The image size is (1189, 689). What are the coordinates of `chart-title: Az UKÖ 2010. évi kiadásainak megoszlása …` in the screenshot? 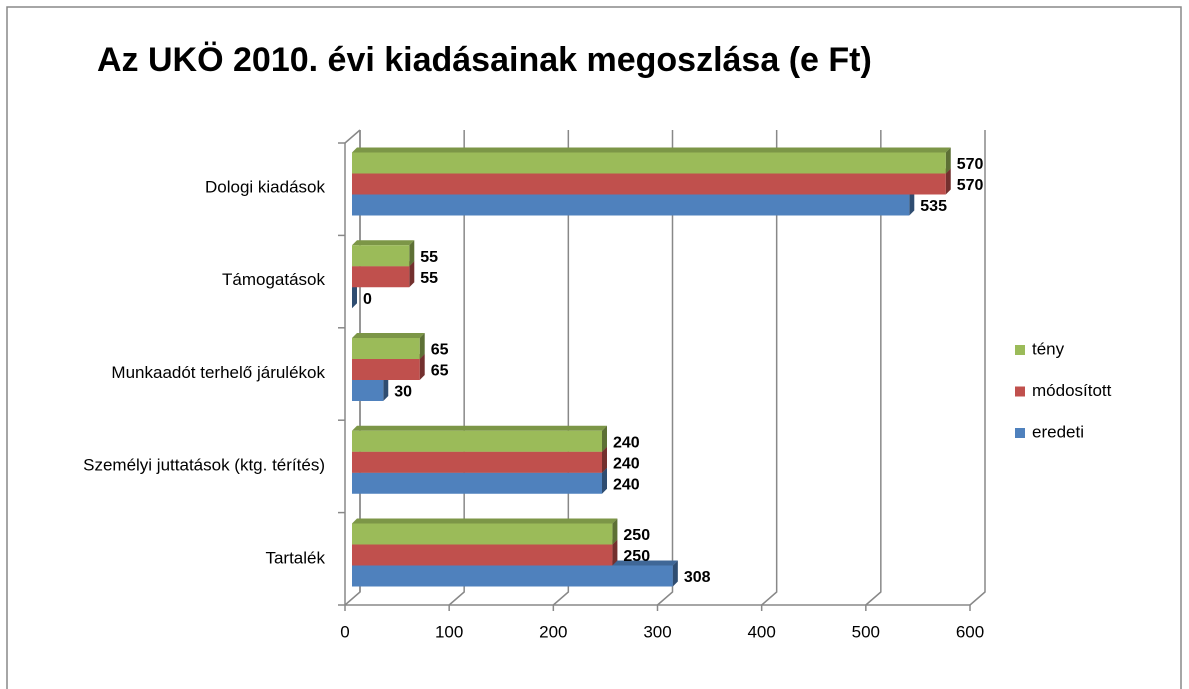 It's located at (484, 60).